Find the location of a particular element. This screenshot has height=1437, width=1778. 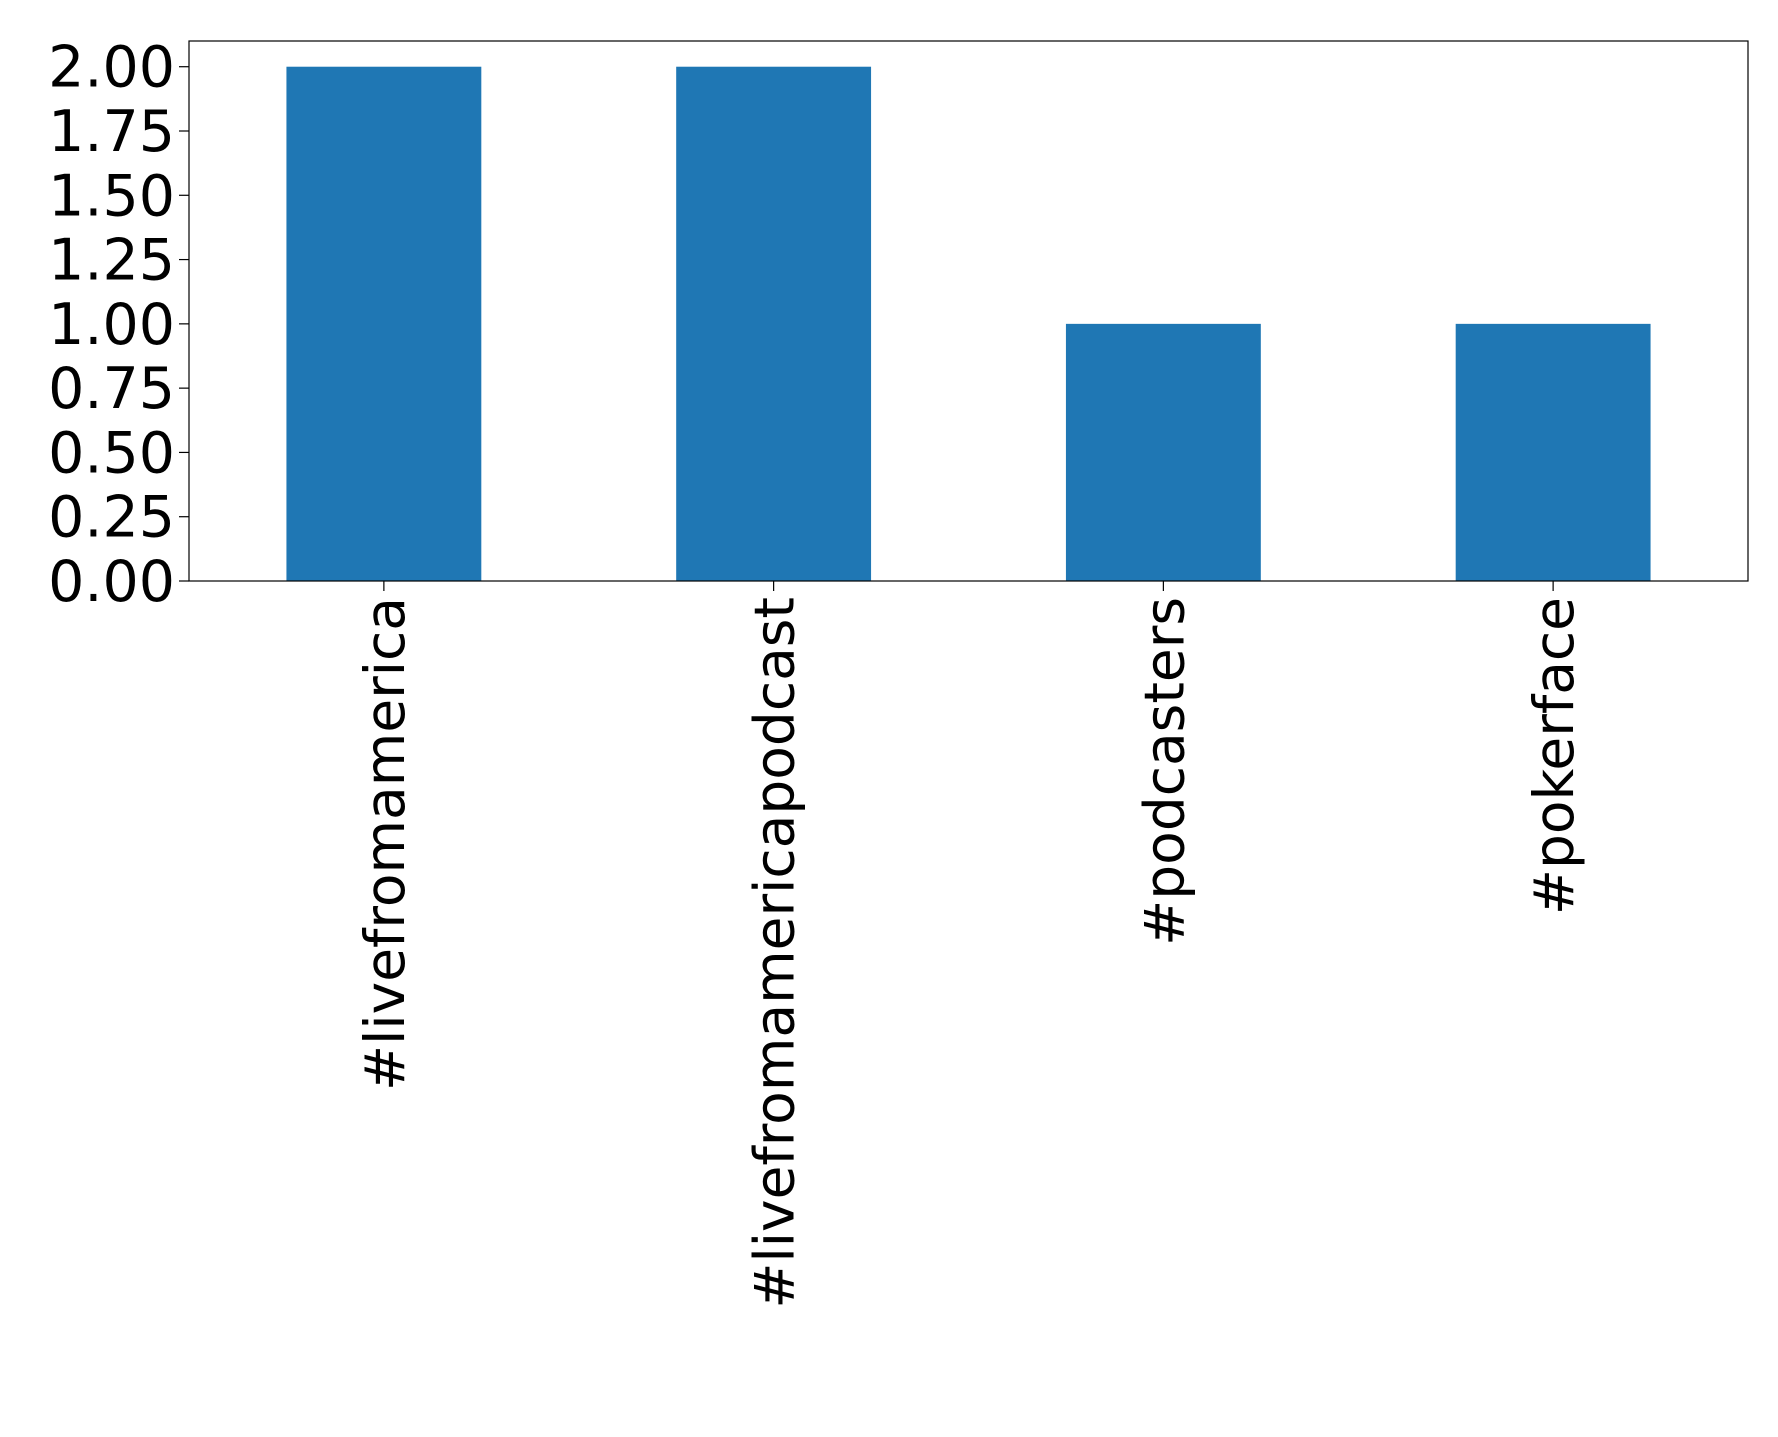

y-tick-label: 1.75 is located at coordinates (111, 132).